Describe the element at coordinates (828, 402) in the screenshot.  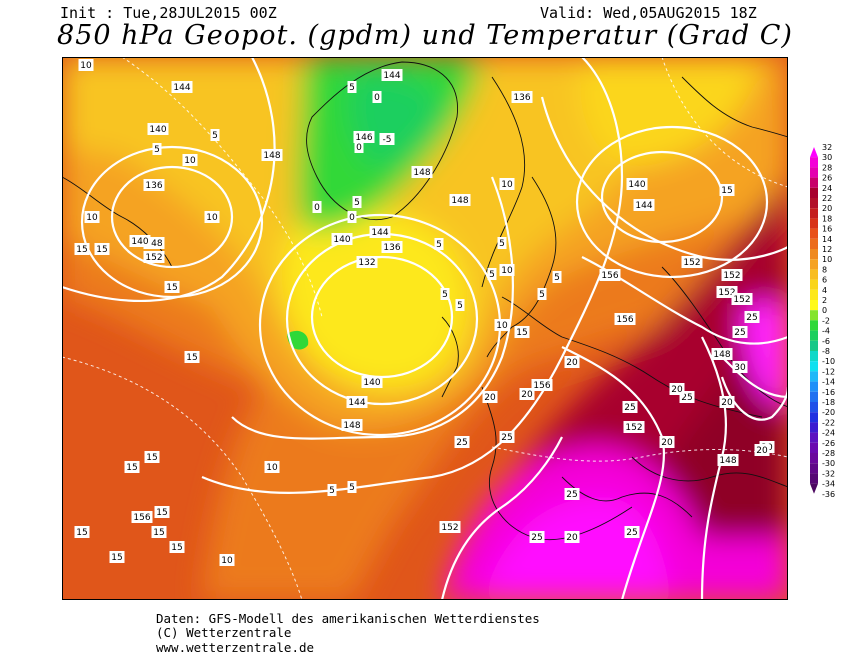
I see `legend-tick-label: -18` at that location.